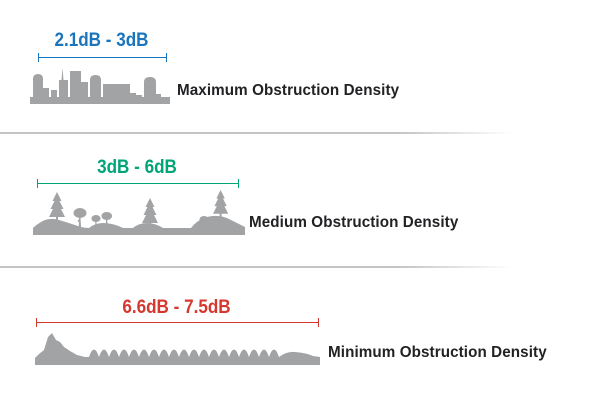 This screenshot has width=600, height=400. What do you see at coordinates (137, 167) in the screenshot?
I see `range-label-medium: 3dB - 6dB` at bounding box center [137, 167].